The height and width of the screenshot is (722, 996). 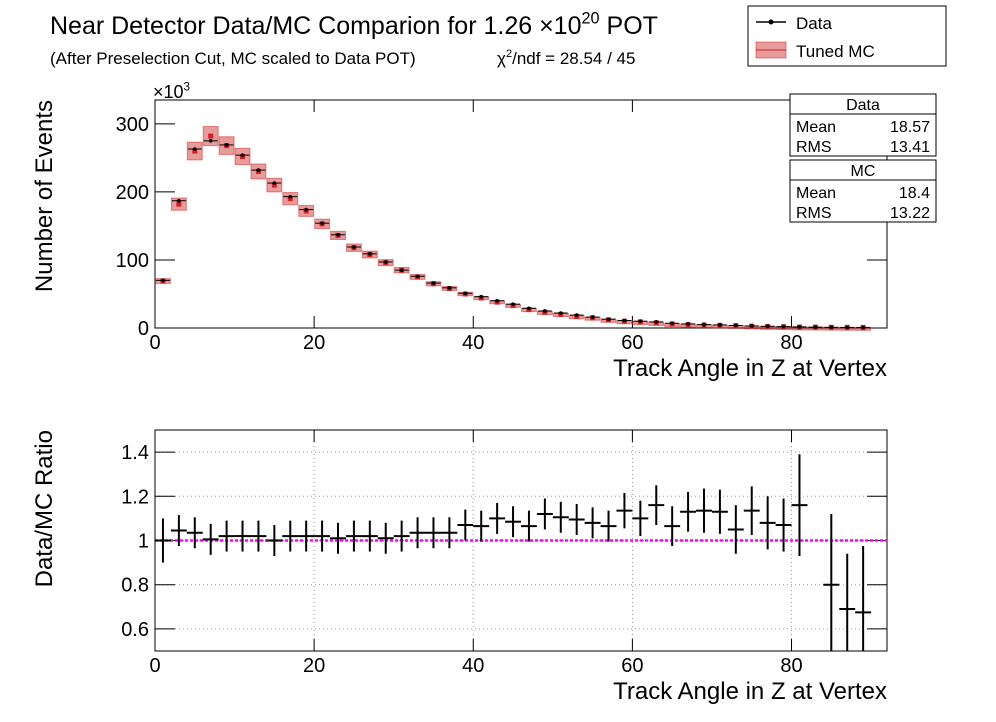 What do you see at coordinates (501, 58) in the screenshot?
I see `text-part: χ` at bounding box center [501, 58].